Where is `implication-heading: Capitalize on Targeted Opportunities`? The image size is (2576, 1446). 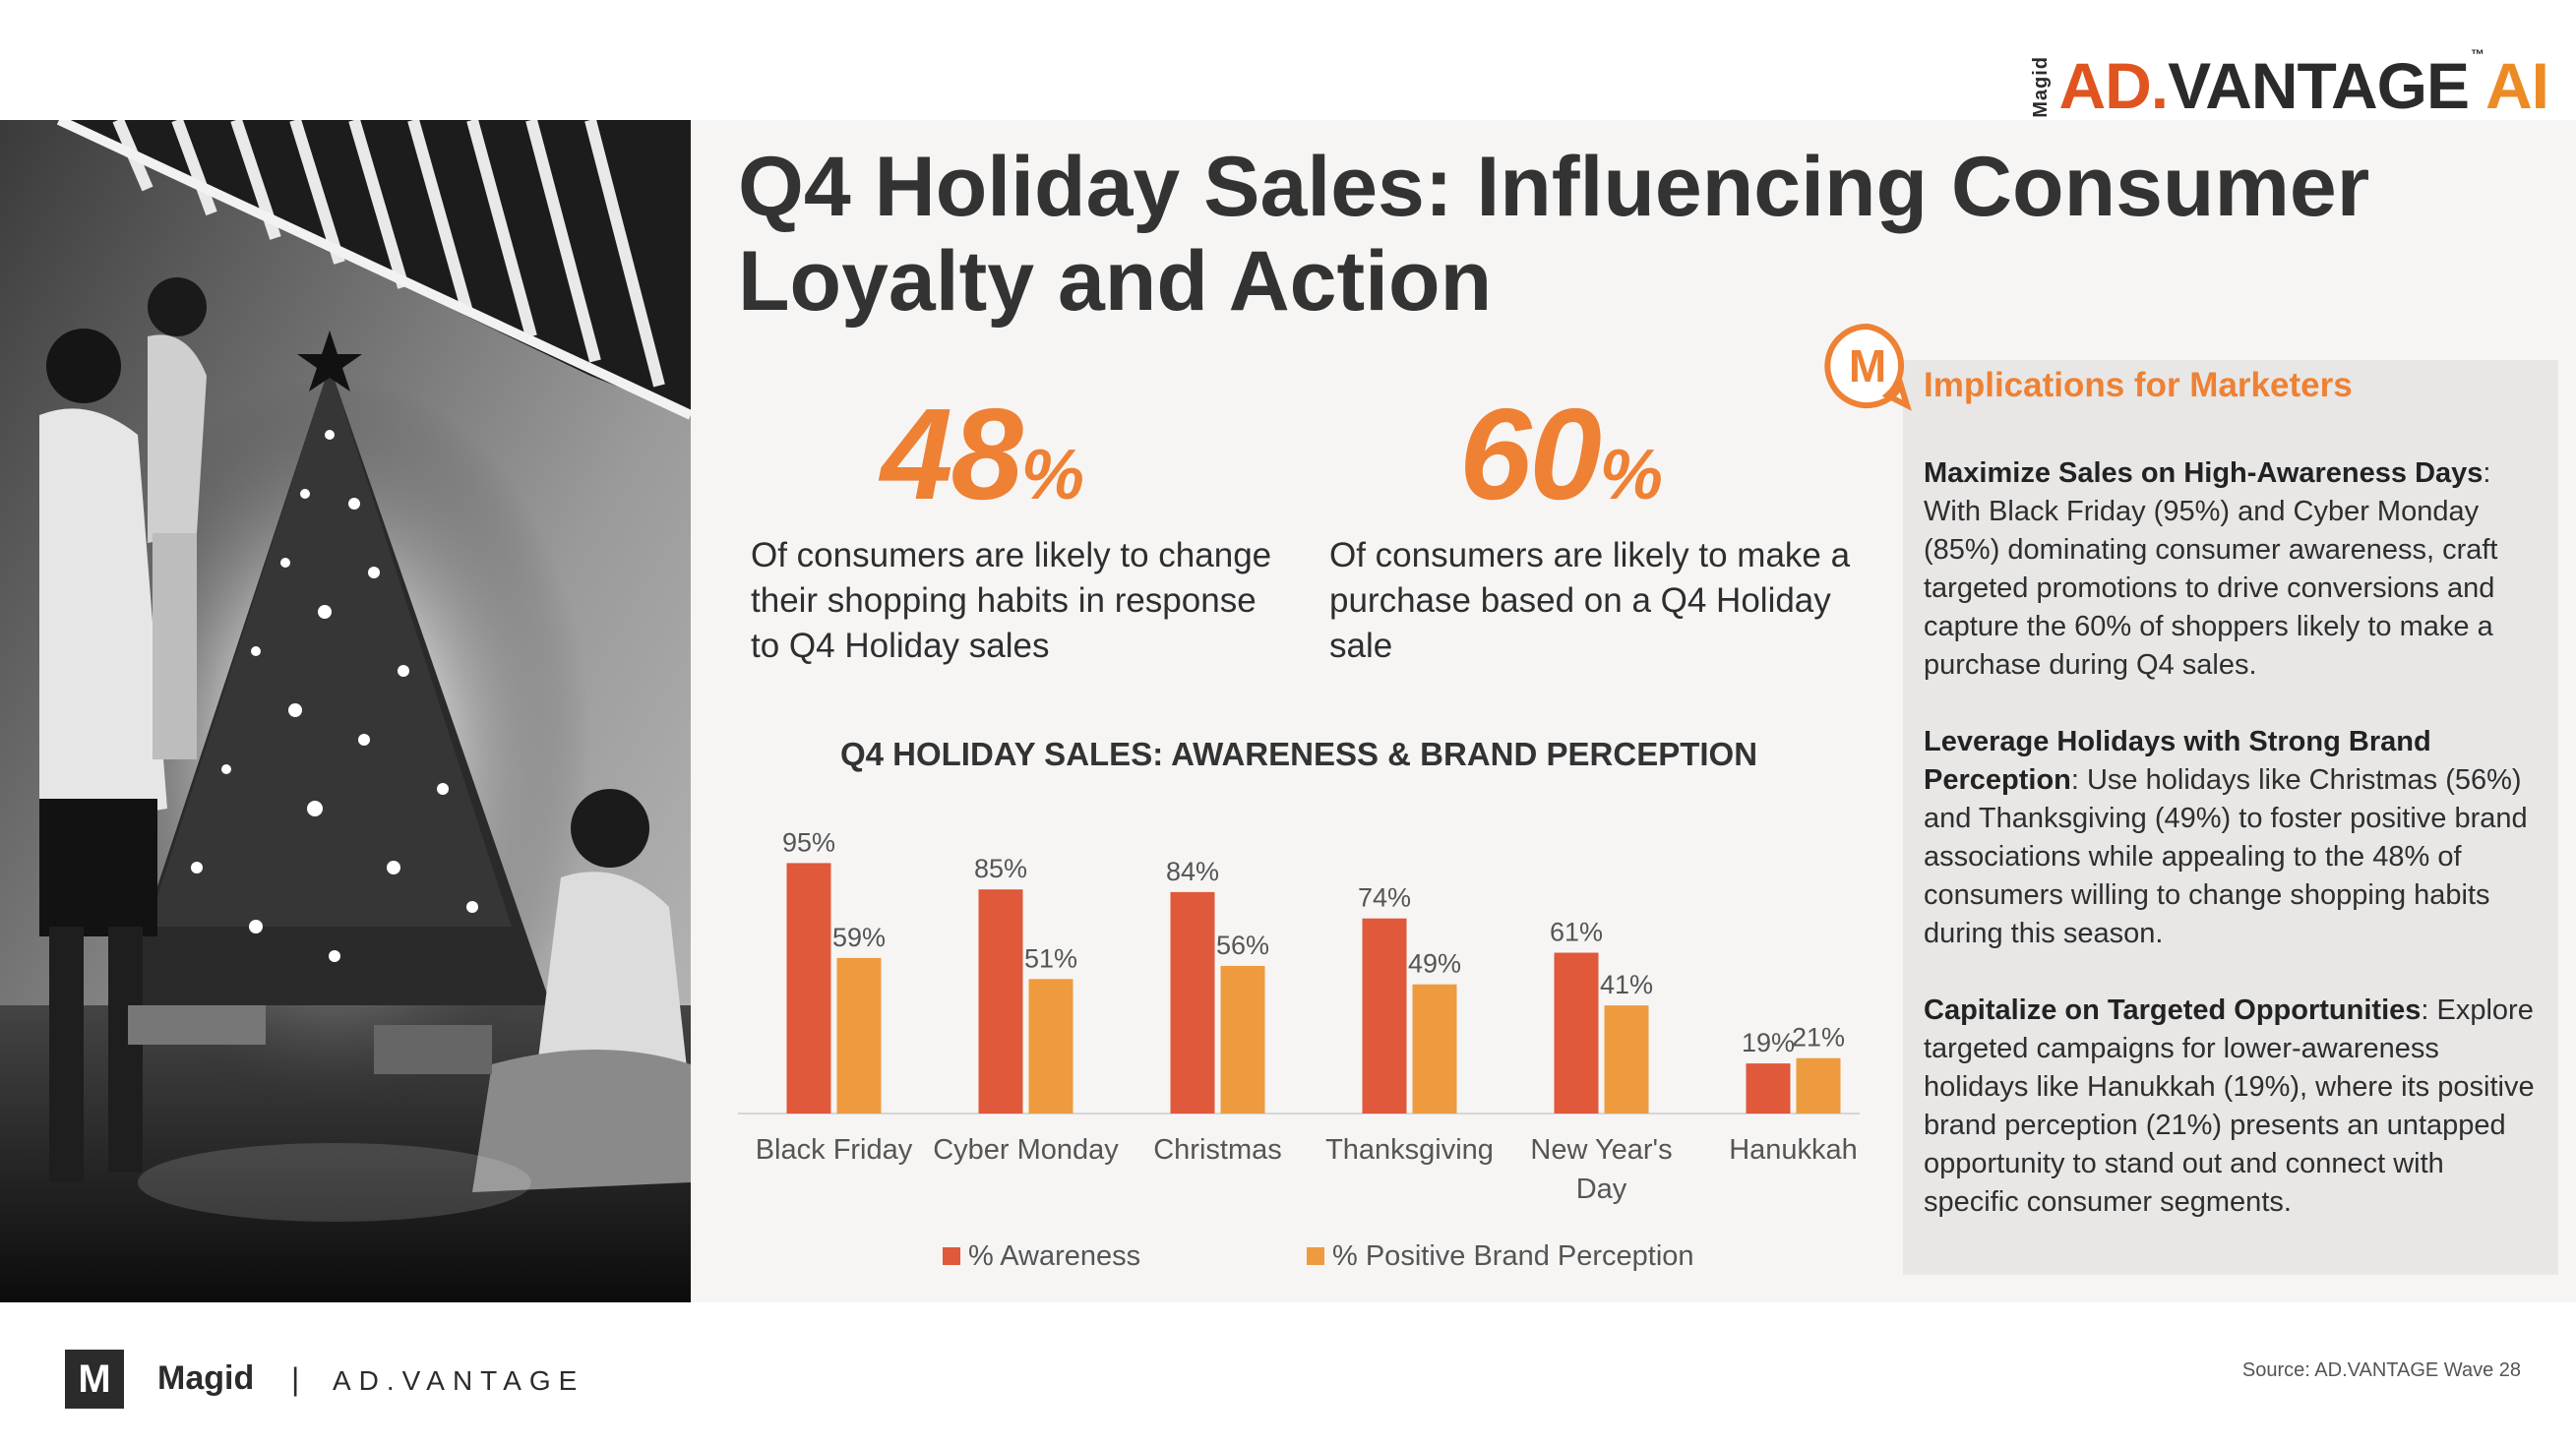 implication-heading: Capitalize on Targeted Opportunities is located at coordinates (2173, 1010).